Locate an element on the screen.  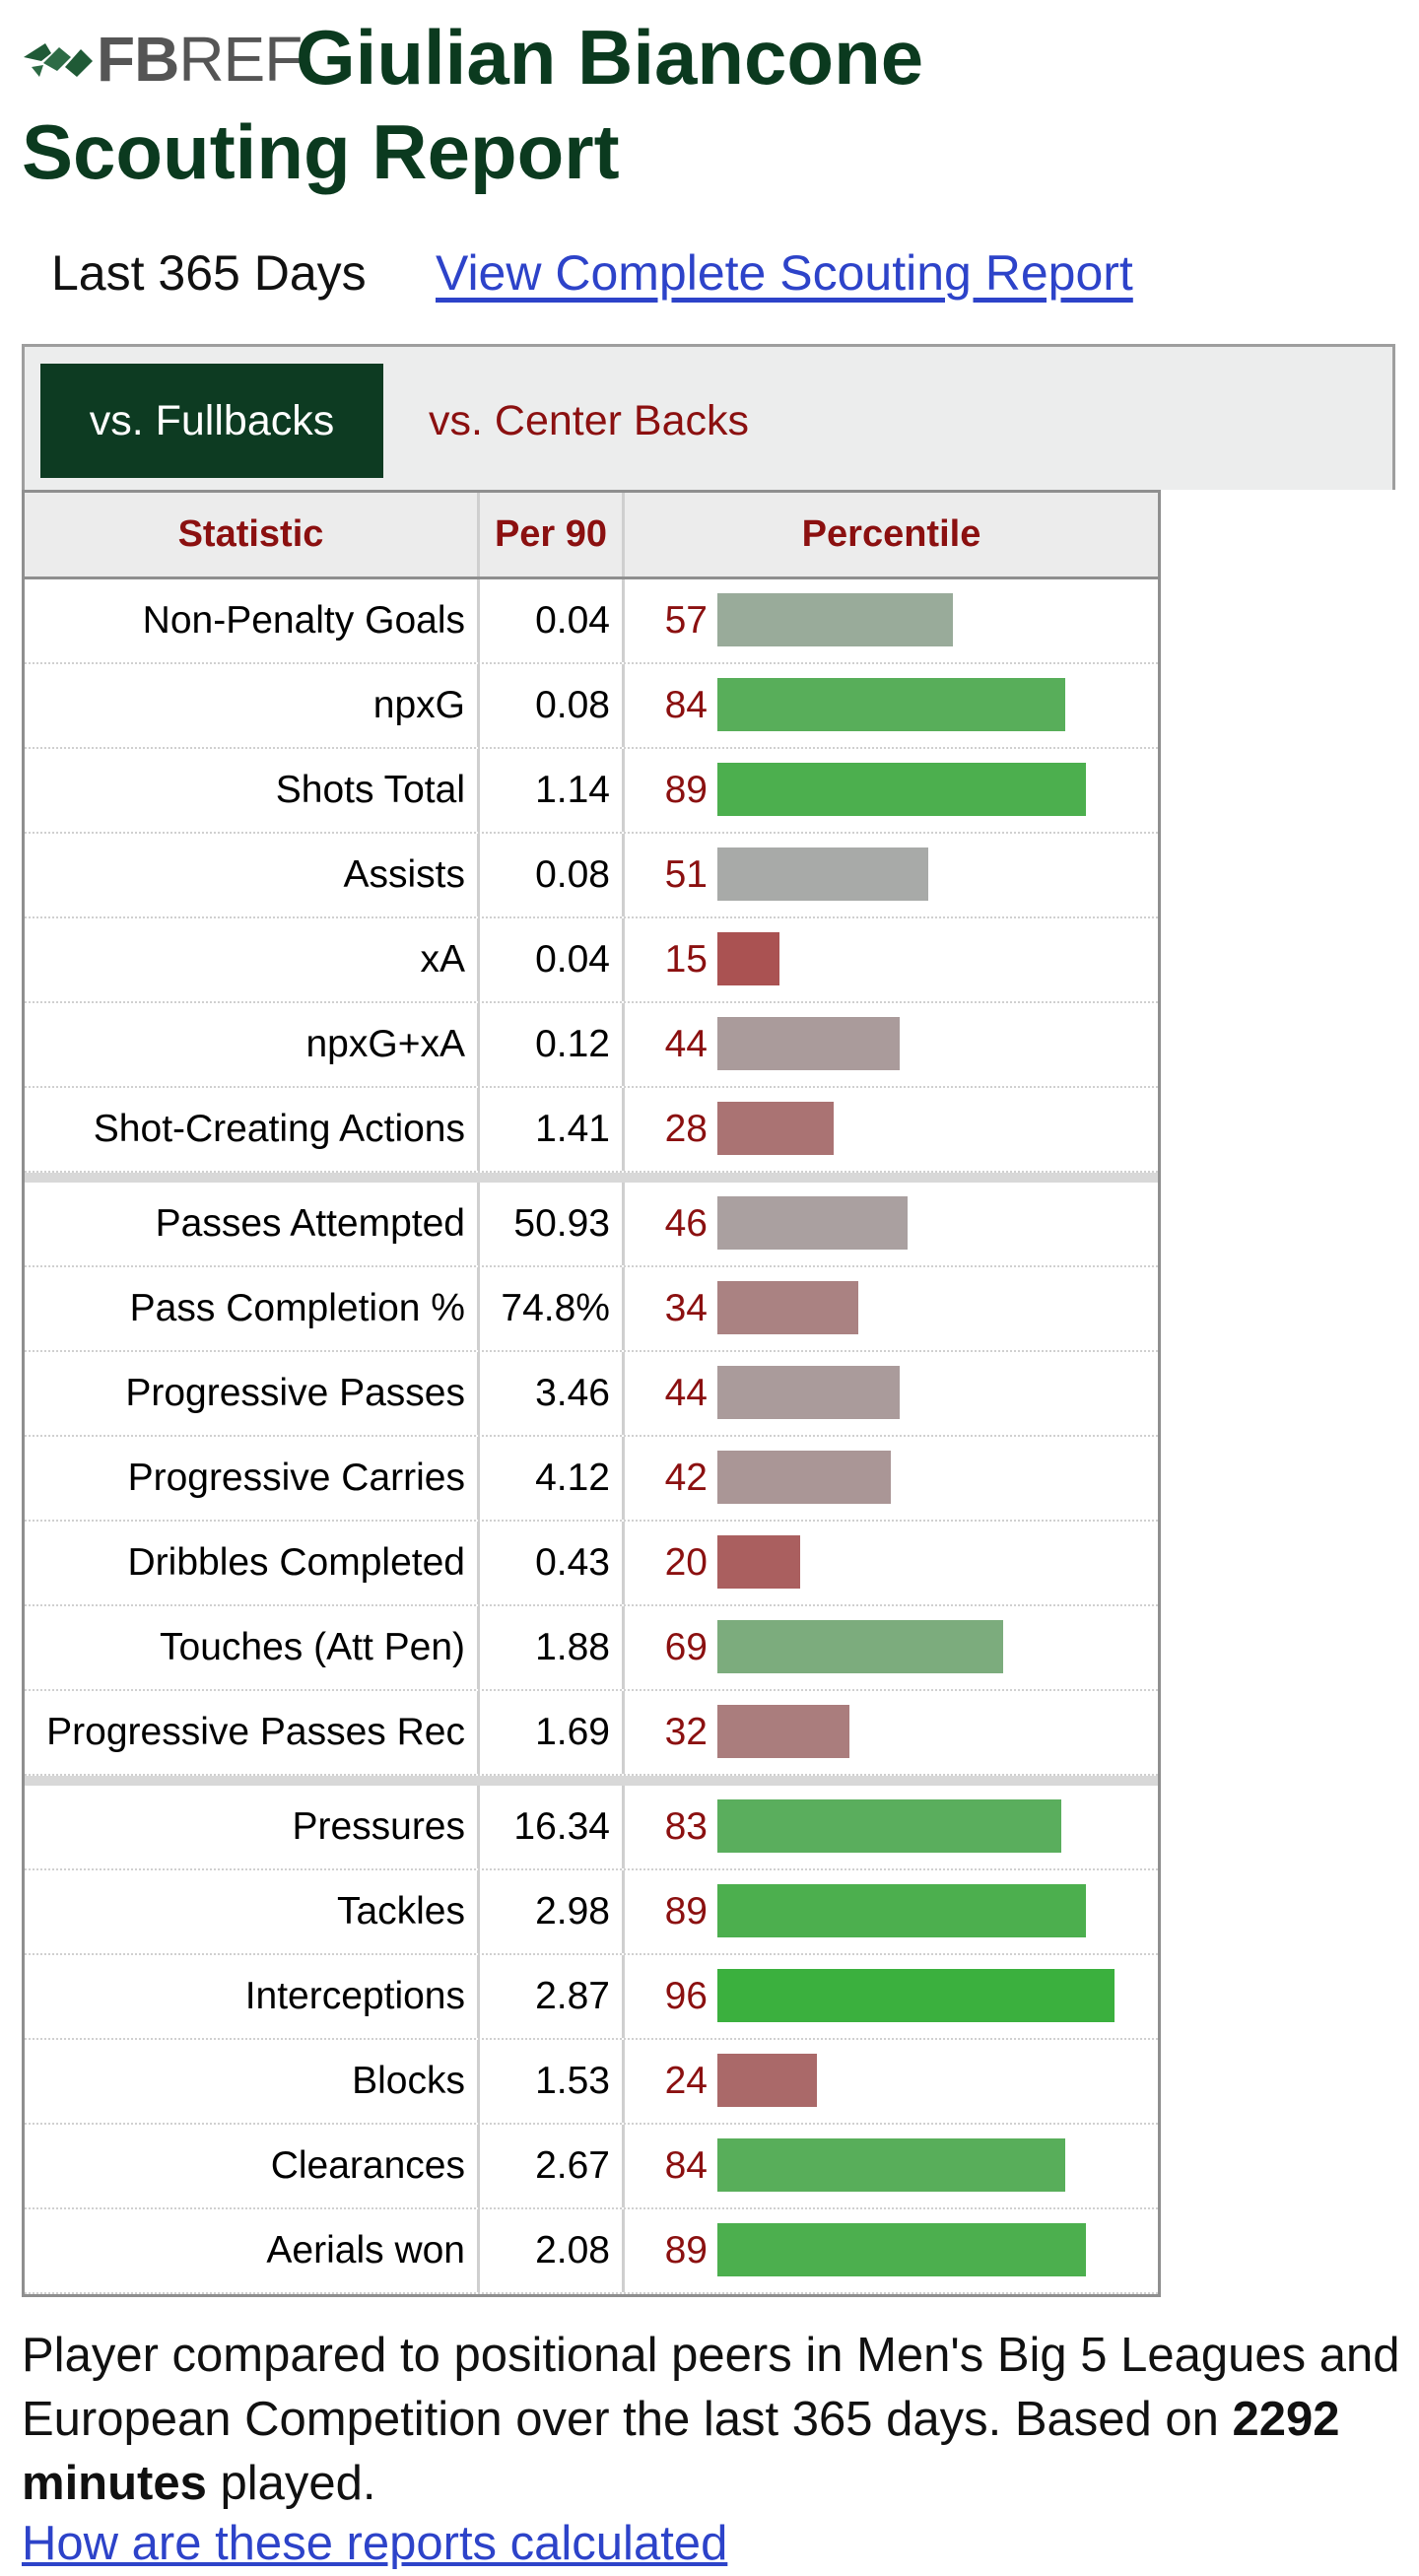
table-row: npxG 0.08 84 is located at coordinates (591, 706).